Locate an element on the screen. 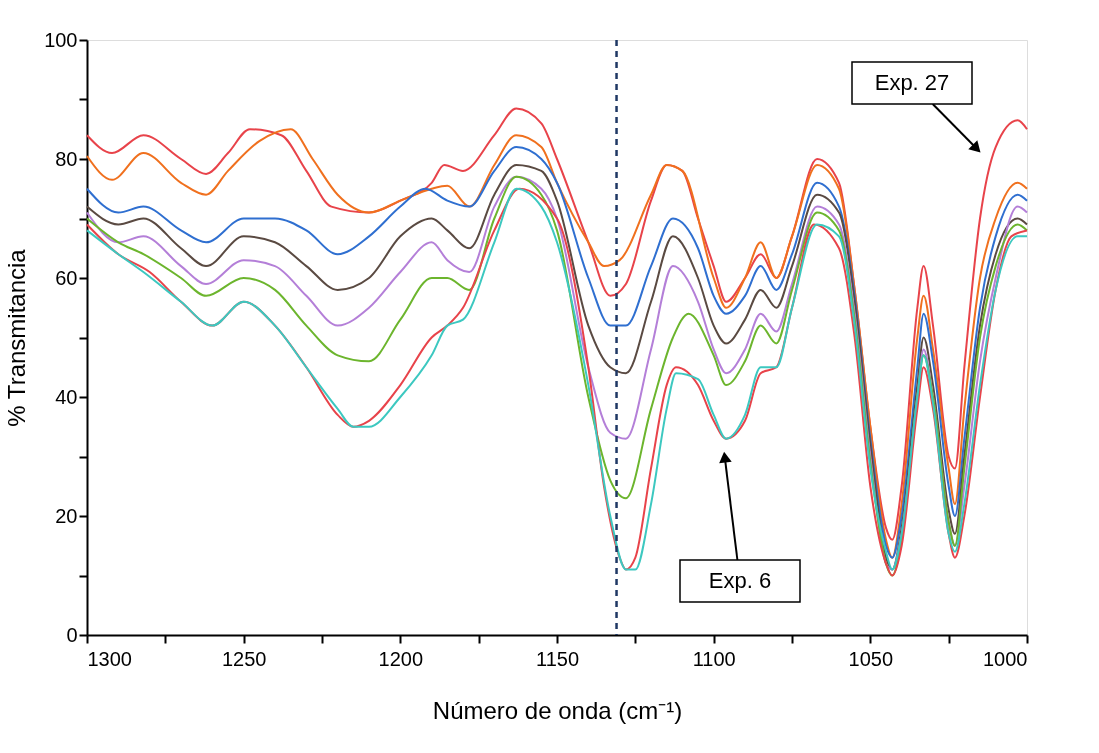  y-tick-label: 80 is located at coordinates (66, 158).